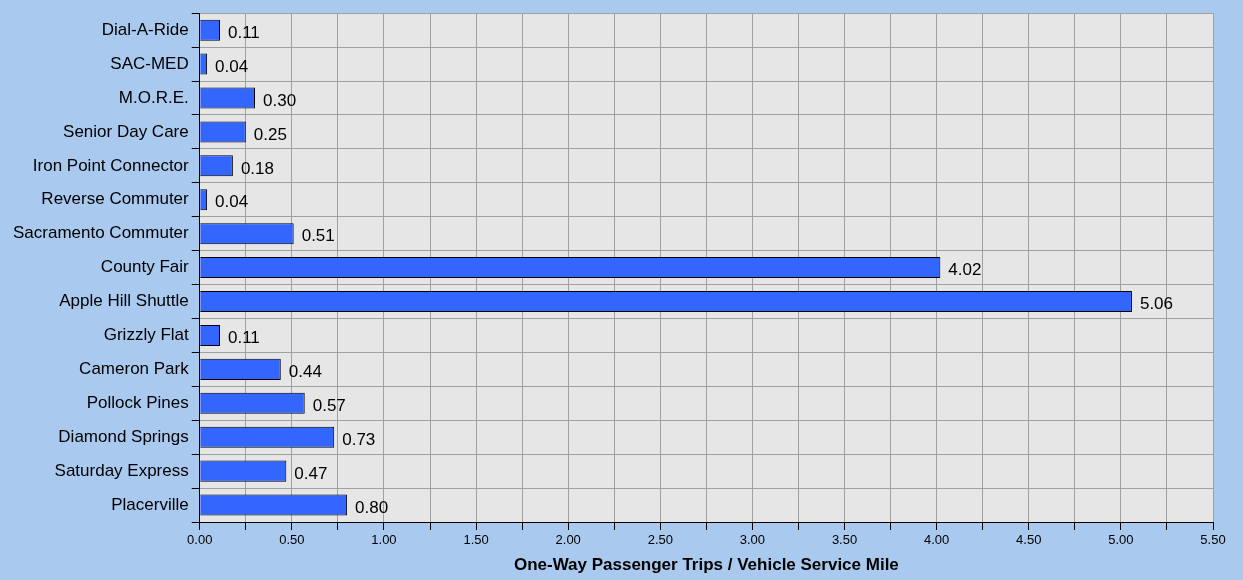 The width and height of the screenshot is (1243, 580). What do you see at coordinates (1121, 540) in the screenshot?
I see `x-tick-label: 5.00` at bounding box center [1121, 540].